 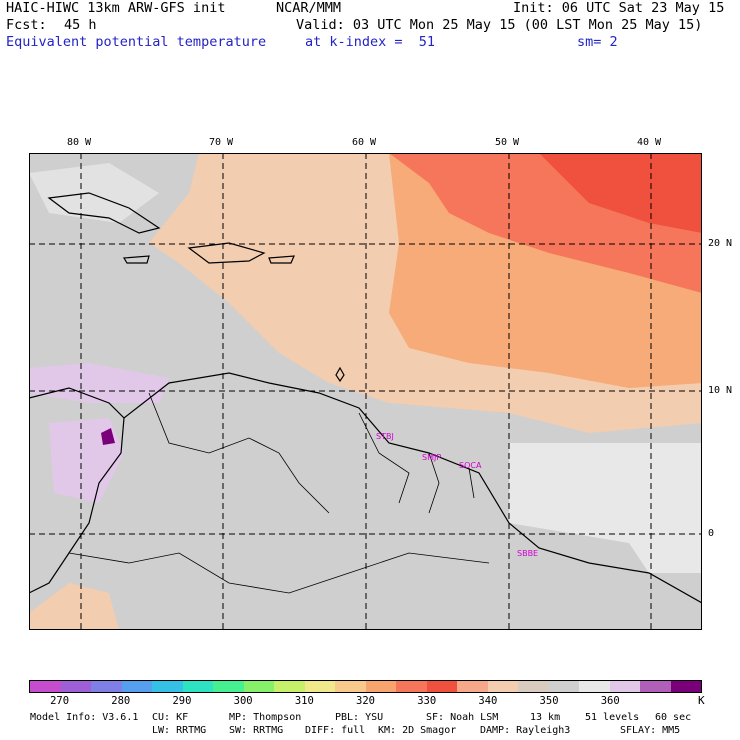 I want to click on coast-puerto-rico, so click(x=281, y=259).